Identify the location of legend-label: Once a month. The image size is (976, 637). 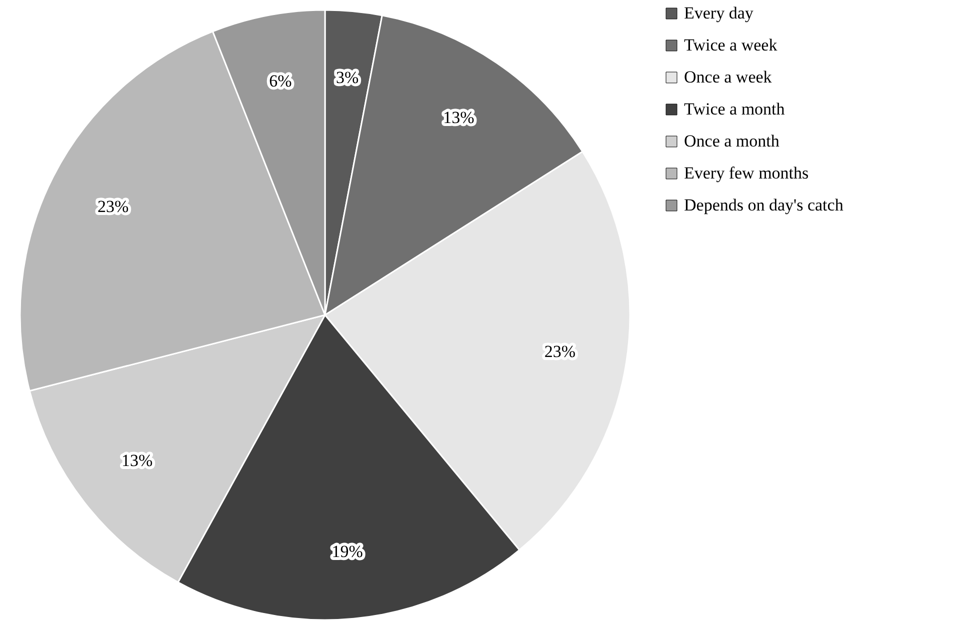
(732, 141).